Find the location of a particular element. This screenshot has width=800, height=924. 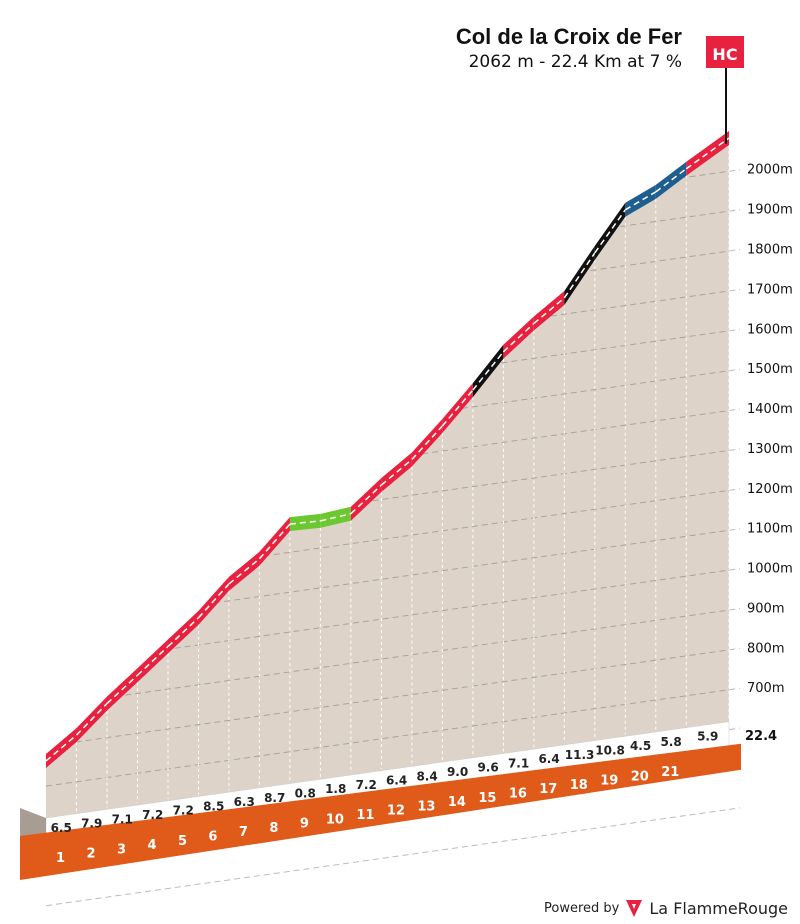

km-label: 10 is located at coordinates (335, 819).